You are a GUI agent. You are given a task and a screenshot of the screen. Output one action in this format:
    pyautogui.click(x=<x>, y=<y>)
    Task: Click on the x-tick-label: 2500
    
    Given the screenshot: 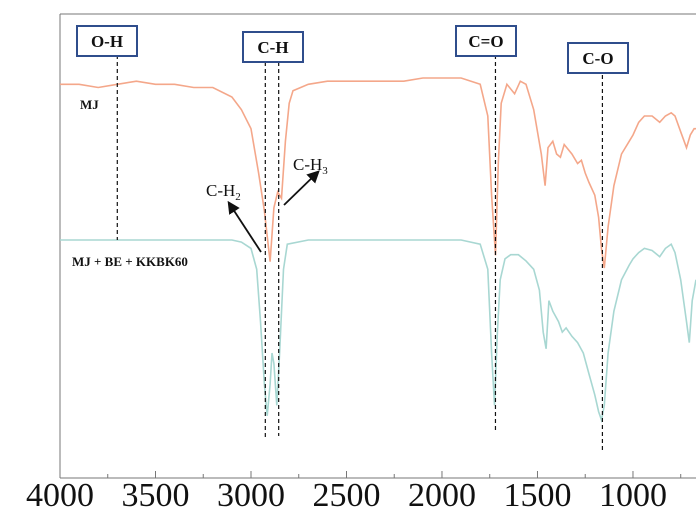 What is the action you would take?
    pyautogui.click(x=346, y=494)
    